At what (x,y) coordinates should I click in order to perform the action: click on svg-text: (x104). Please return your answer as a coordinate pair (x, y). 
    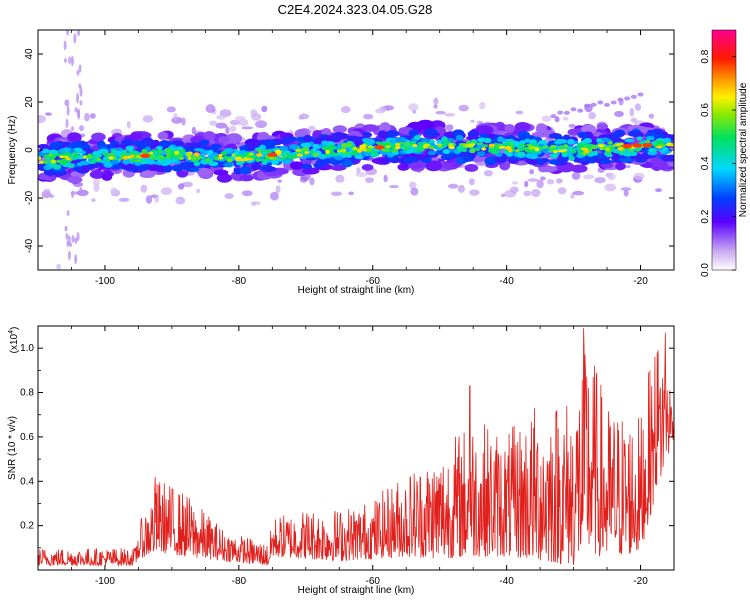
    Looking at the image, I should click on (14, 340).